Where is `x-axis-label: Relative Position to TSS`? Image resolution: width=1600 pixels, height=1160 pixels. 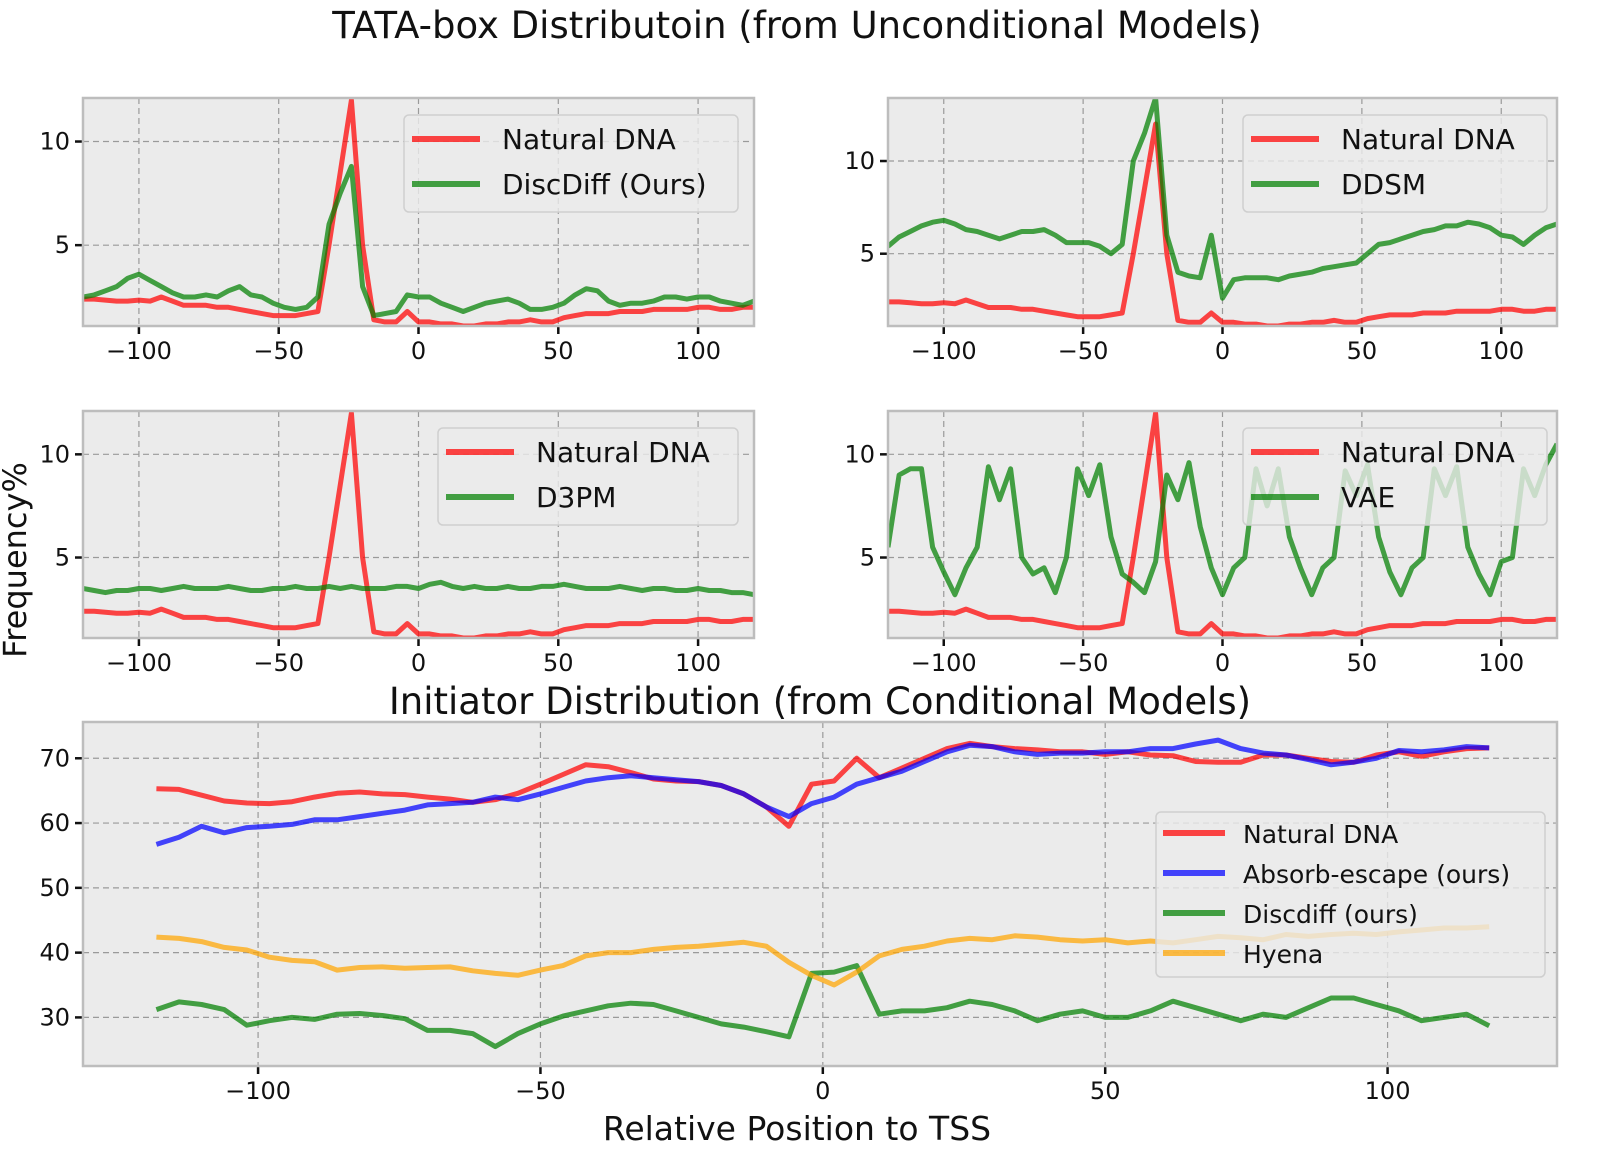
x-axis-label: Relative Position to TSS is located at coordinates (797, 1128).